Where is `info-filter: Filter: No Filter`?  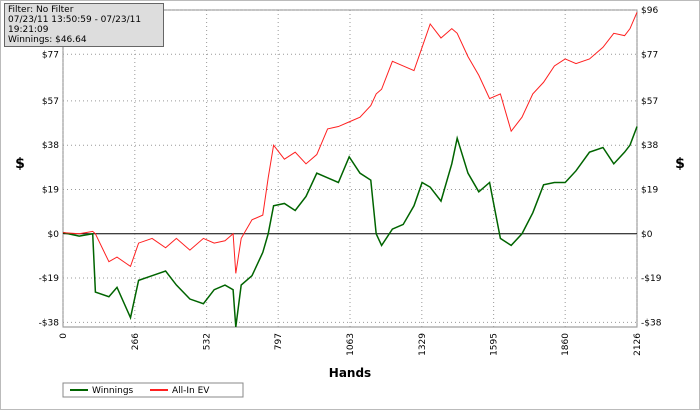
info-filter: Filter: No Filter is located at coordinates (41, 10).